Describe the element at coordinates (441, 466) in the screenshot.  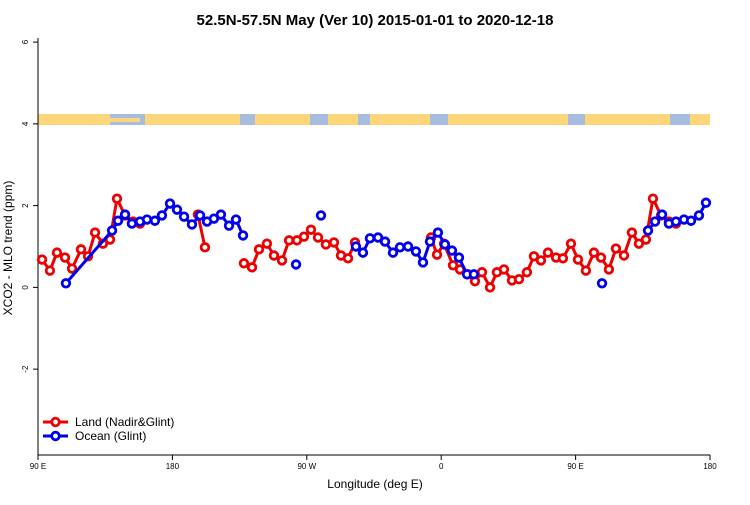
I see `x-tick-label: 0` at that location.